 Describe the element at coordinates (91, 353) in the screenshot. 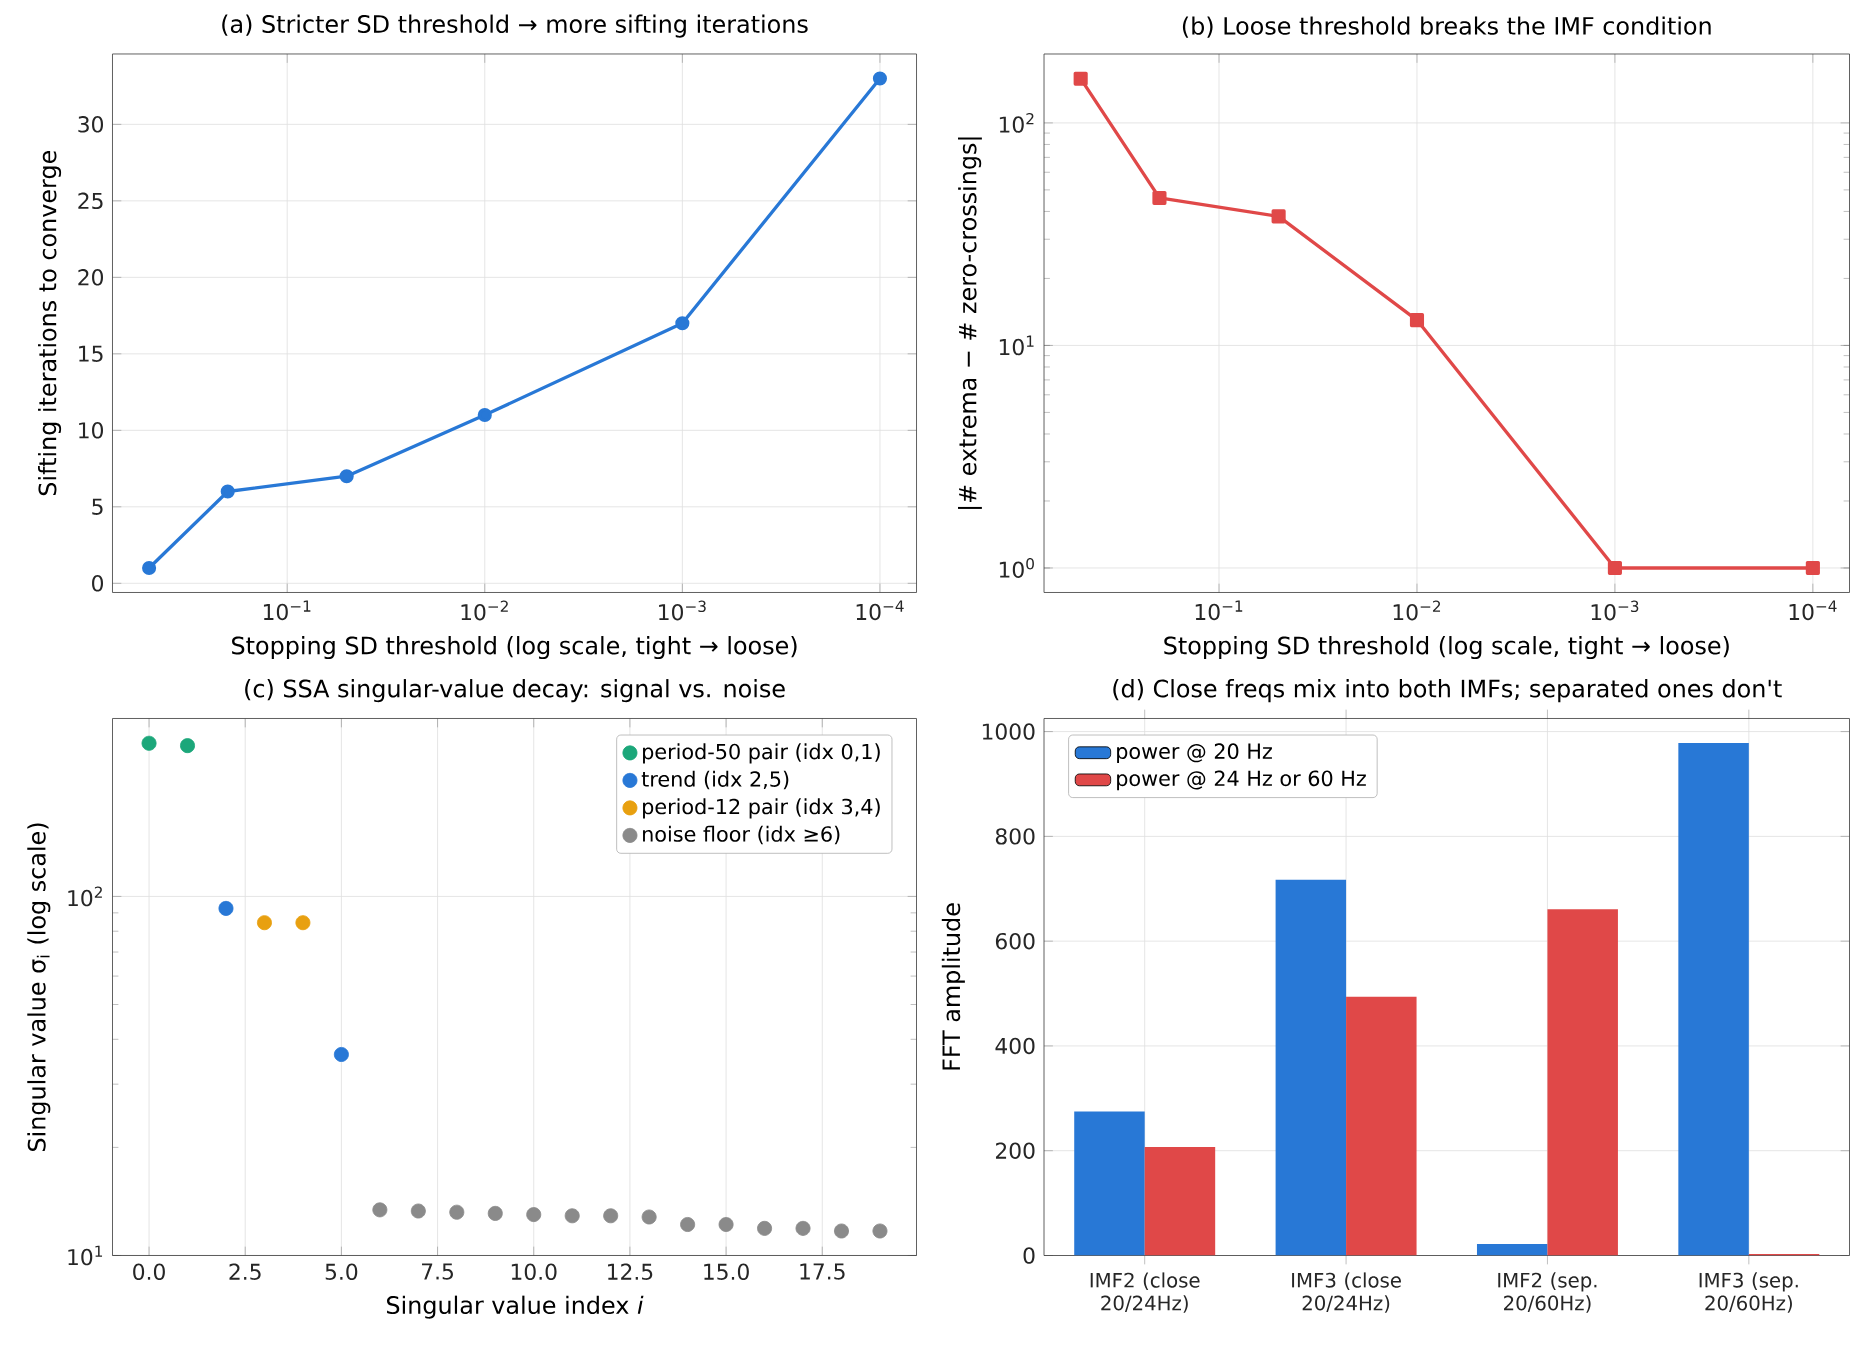

I see `y-tick-label: 15` at that location.